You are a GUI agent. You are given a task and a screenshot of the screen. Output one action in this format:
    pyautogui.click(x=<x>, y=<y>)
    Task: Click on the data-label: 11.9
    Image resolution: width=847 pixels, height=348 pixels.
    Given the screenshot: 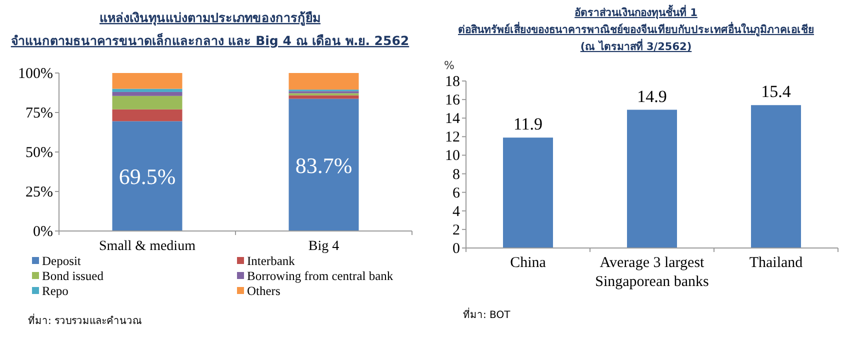 What is the action you would take?
    pyautogui.click(x=528, y=124)
    